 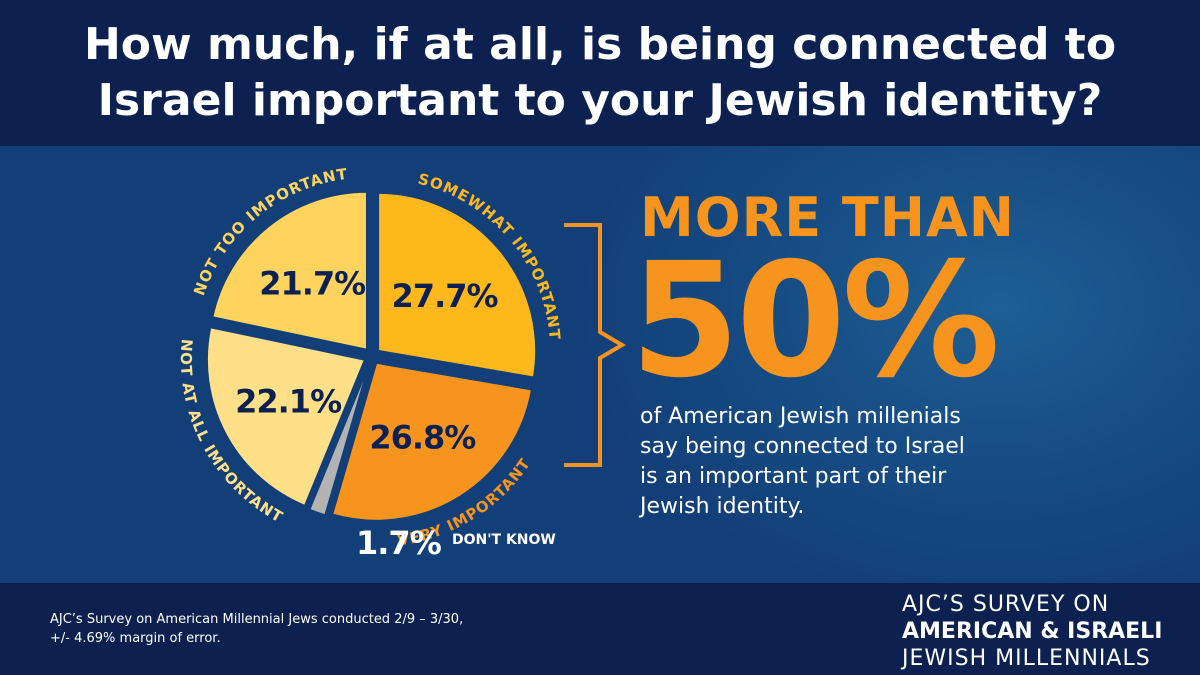 What do you see at coordinates (312, 283) in the screenshot?
I see `pie-value-label: 21.7%` at bounding box center [312, 283].